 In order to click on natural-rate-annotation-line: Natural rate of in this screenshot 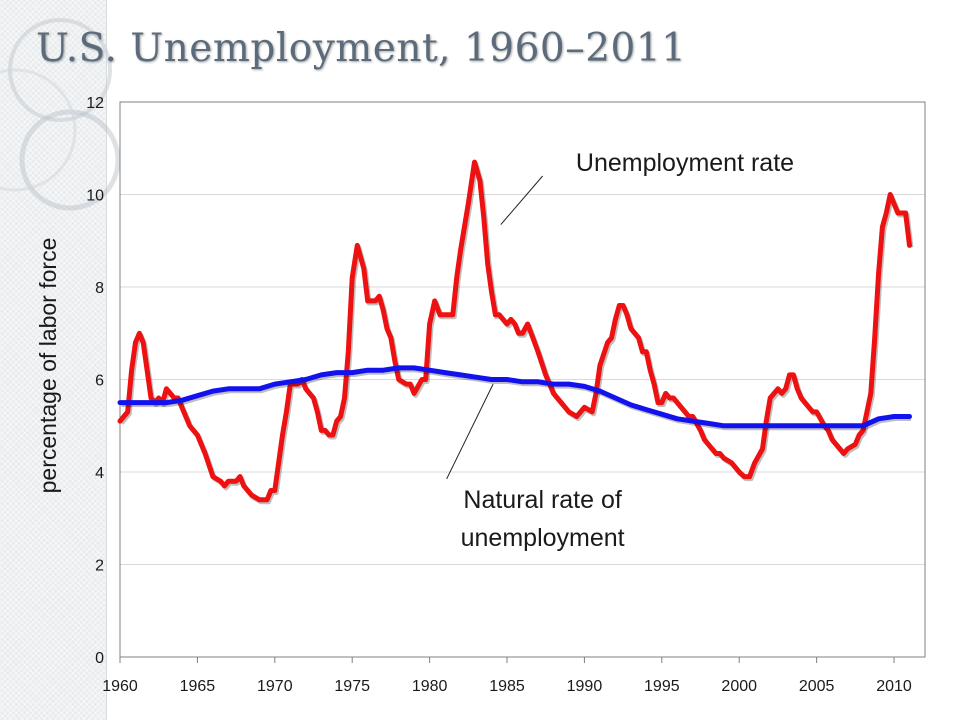, I will do `click(542, 500)`.